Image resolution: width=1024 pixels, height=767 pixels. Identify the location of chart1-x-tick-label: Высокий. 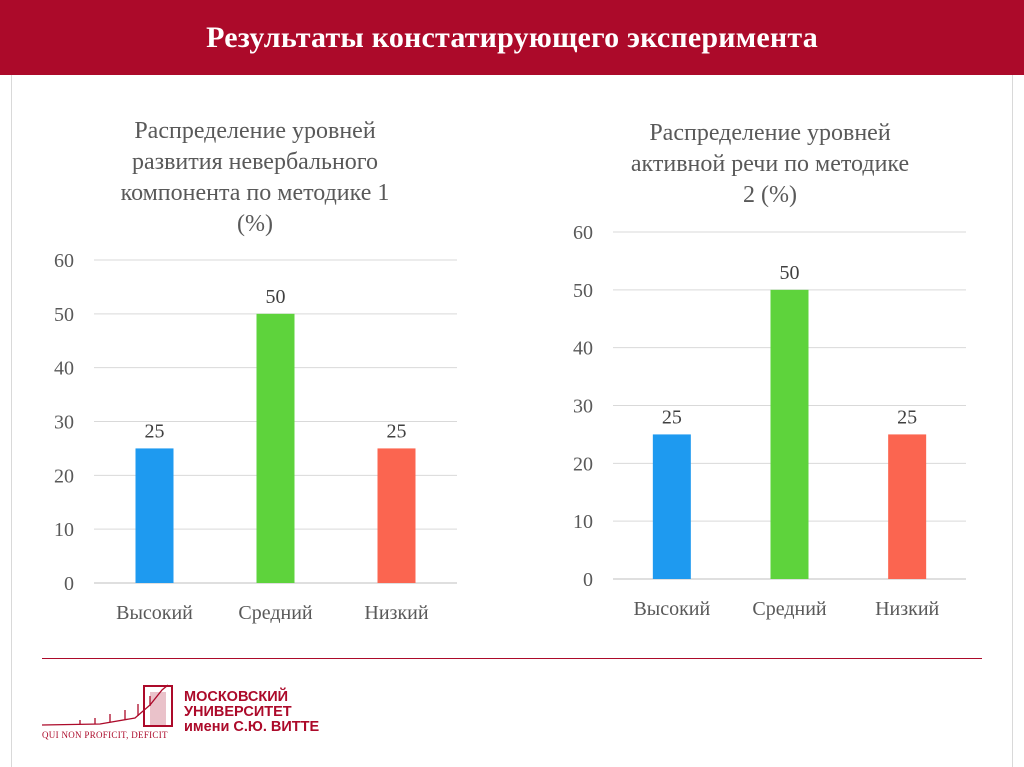
(154, 613).